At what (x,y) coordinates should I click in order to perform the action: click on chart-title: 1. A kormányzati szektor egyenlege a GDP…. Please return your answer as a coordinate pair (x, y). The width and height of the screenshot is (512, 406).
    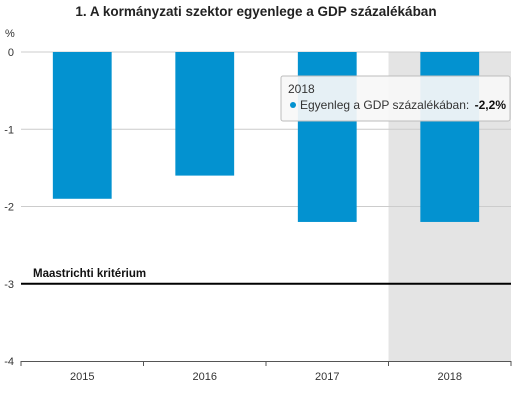
    Looking at the image, I should click on (255, 11).